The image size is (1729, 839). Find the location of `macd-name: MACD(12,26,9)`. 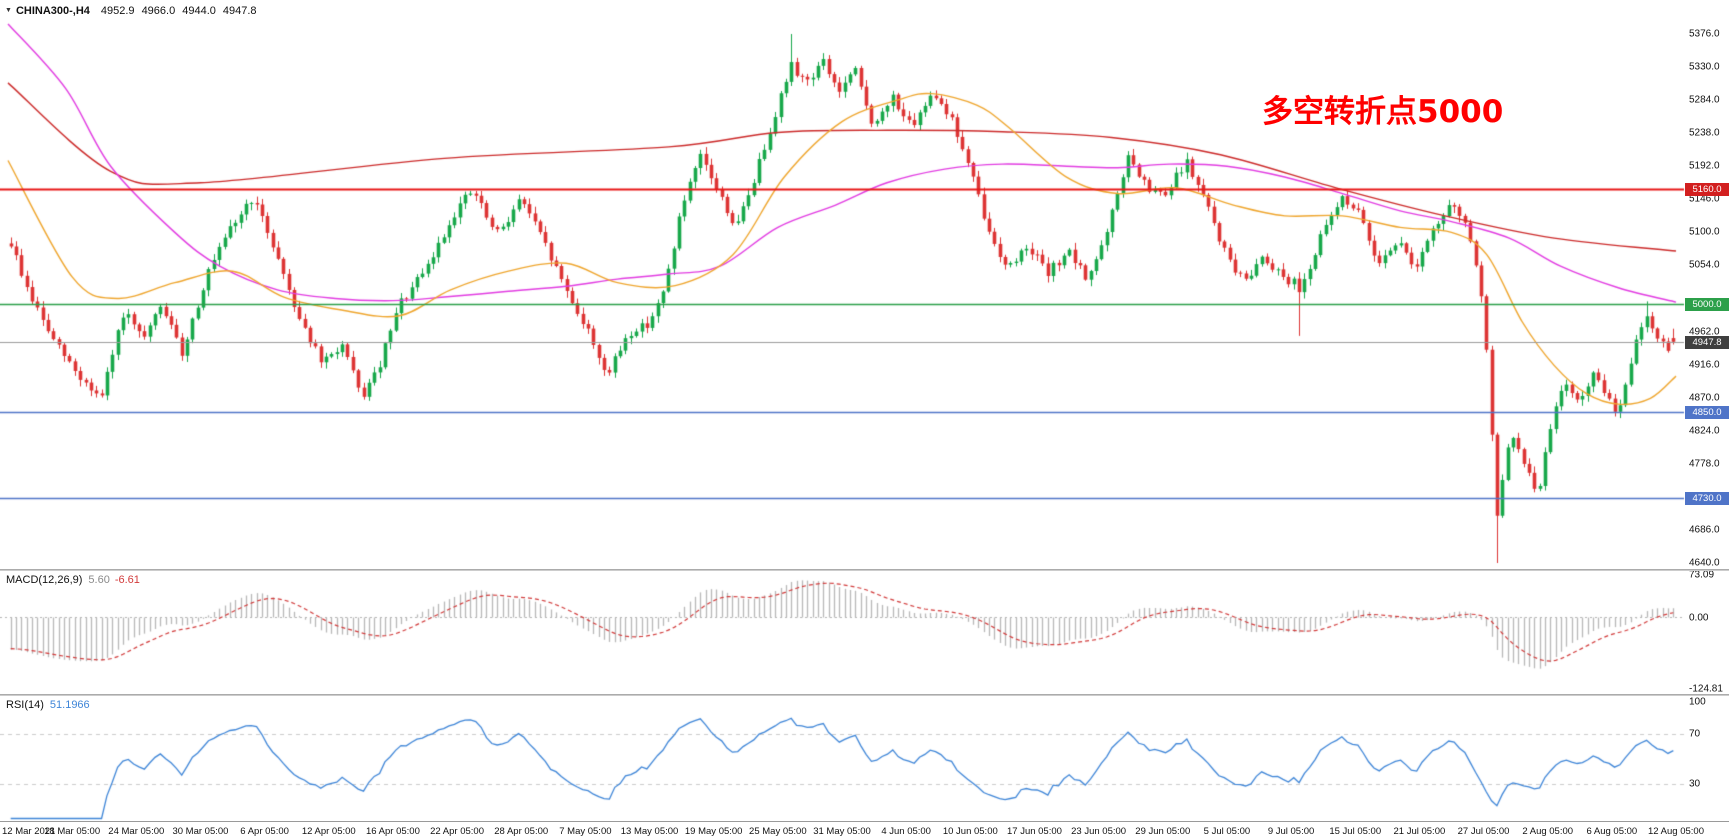

macd-name: MACD(12,26,9) is located at coordinates (44, 580).